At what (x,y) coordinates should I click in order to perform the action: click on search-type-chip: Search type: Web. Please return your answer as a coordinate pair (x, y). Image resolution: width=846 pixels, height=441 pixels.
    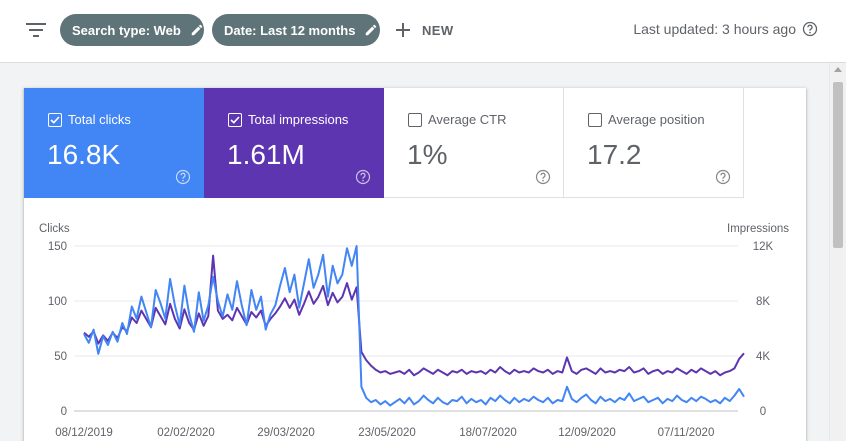
    Looking at the image, I should click on (132, 30).